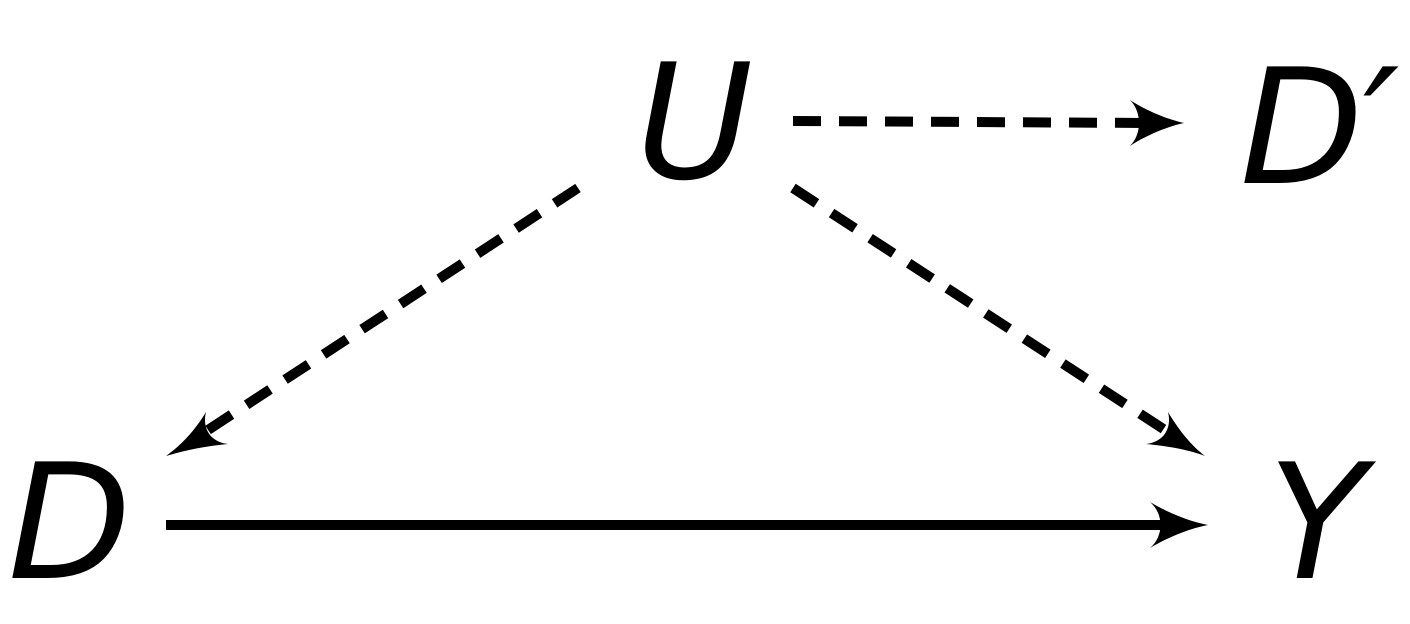 The image size is (1410, 624). Describe the element at coordinates (694, 122) in the screenshot. I see `node-u: U` at that location.